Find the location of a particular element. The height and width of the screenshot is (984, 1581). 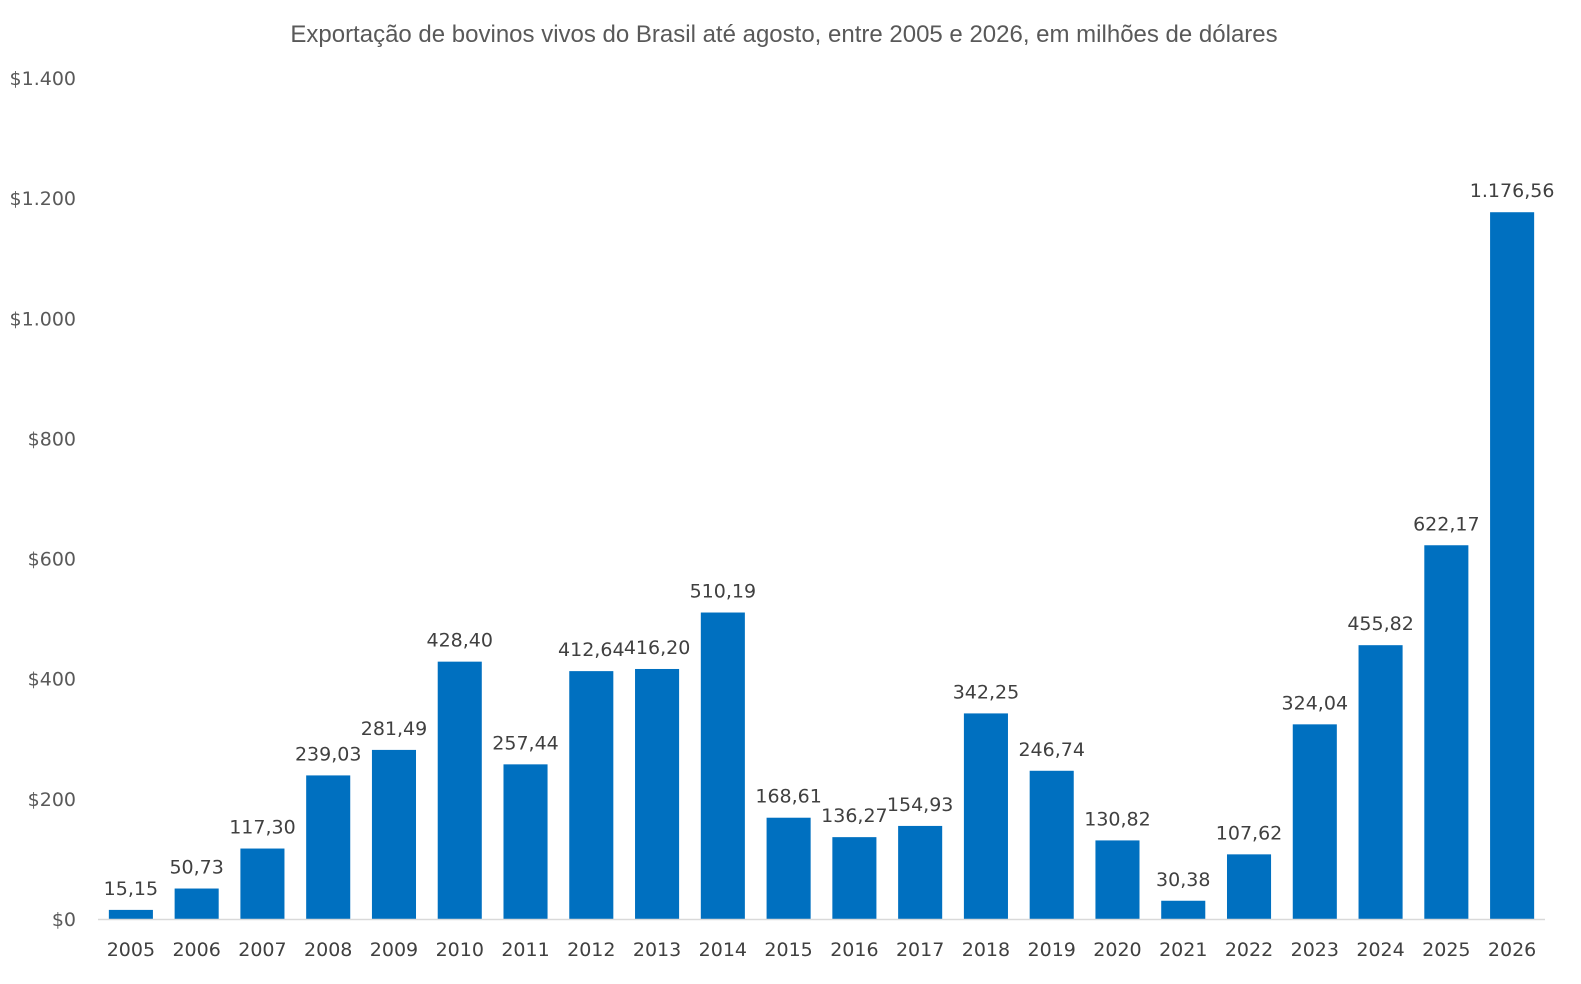

x-tick-label: 2008 is located at coordinates (328, 950).